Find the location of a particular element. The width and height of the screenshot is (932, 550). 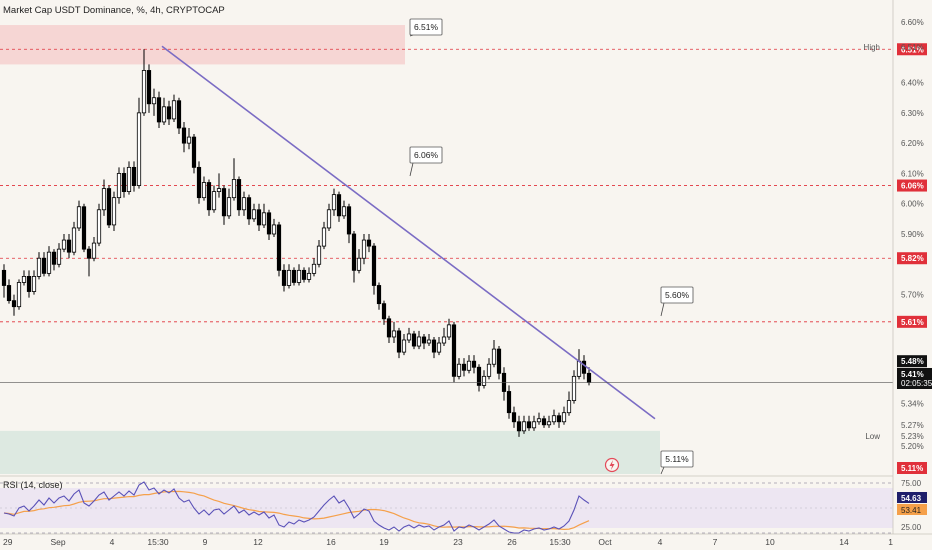

price-tick-1: 6.40% is located at coordinates (912, 83).